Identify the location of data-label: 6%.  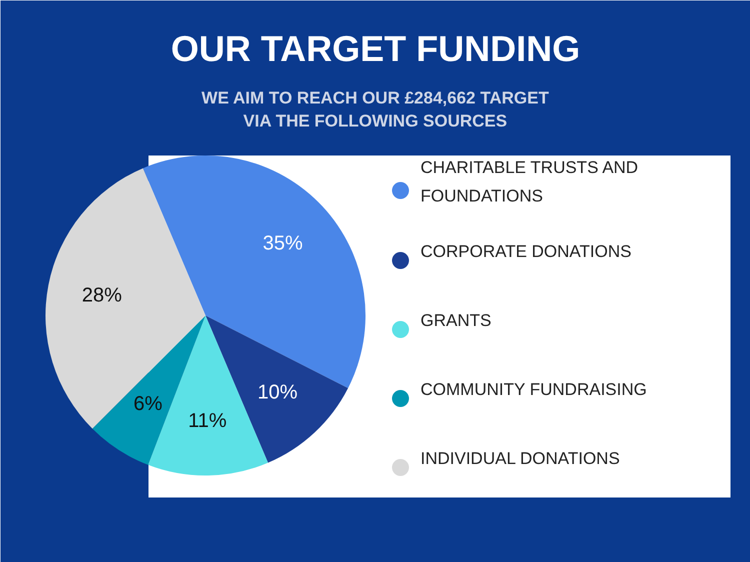
(148, 404).